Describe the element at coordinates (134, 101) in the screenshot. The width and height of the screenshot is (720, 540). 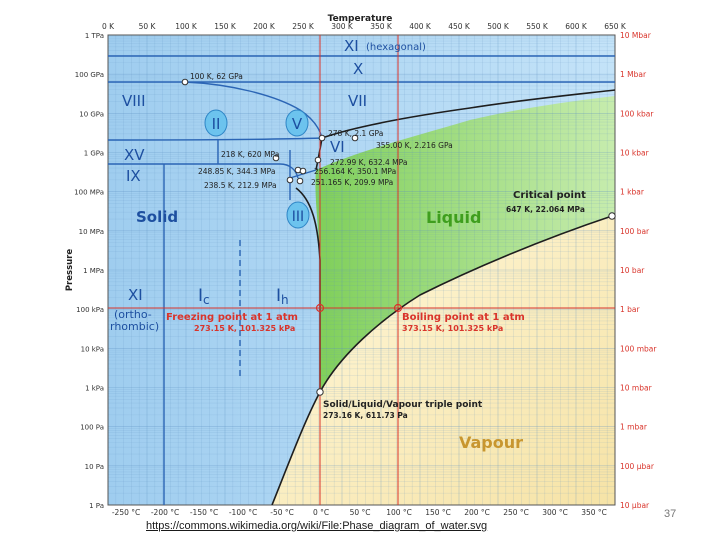
I see `phase-viii-label: VIII` at that location.